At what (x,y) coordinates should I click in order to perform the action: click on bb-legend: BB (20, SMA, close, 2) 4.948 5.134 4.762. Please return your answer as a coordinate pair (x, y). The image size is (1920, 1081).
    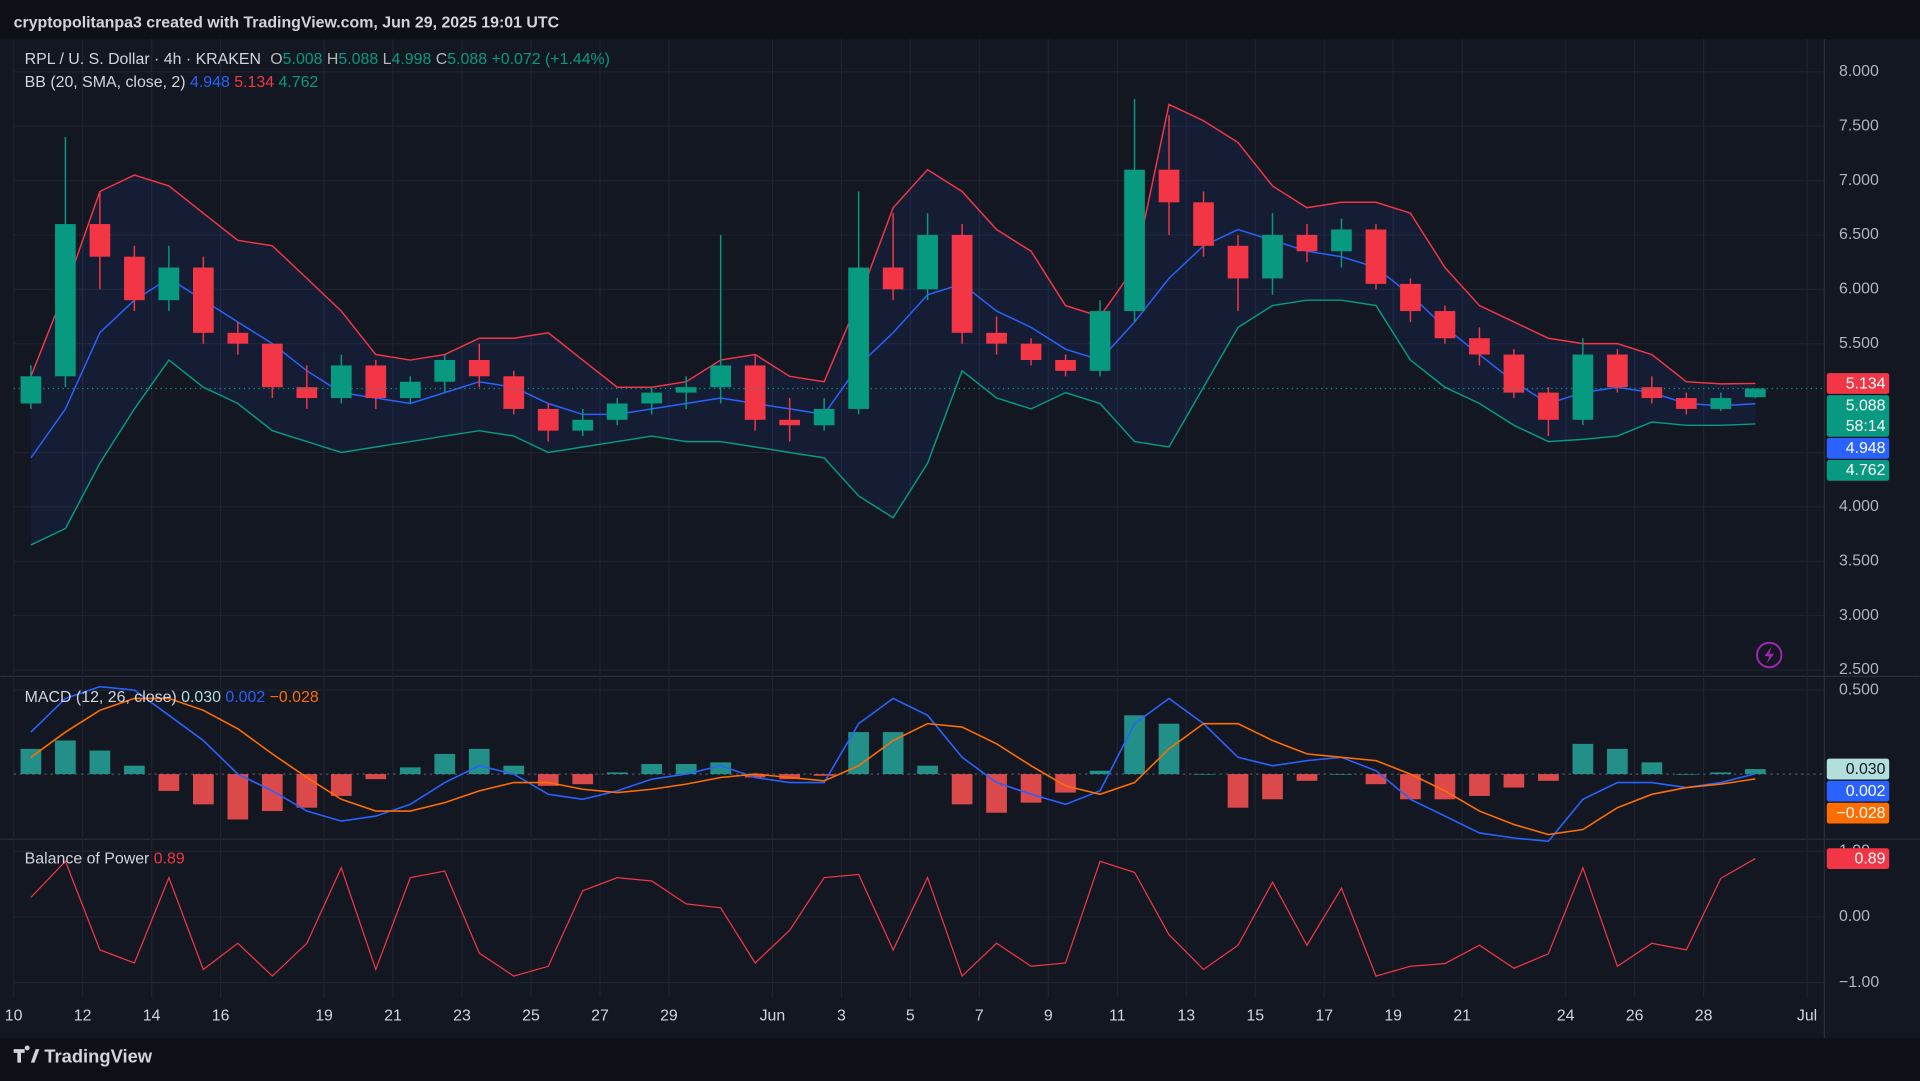
    Looking at the image, I should click on (172, 82).